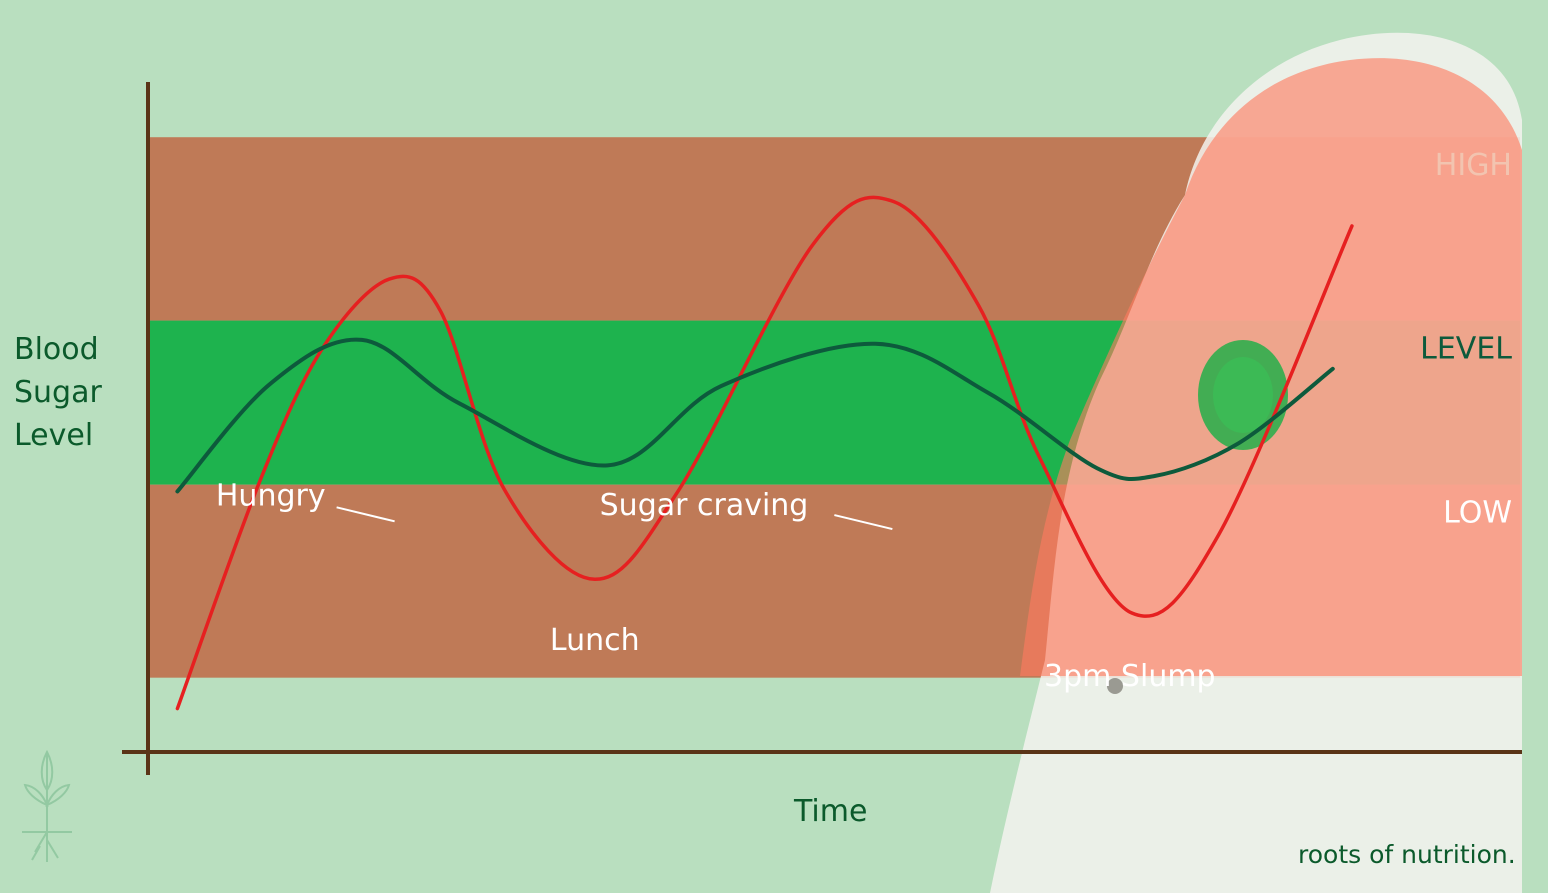 The image size is (1548, 893). I want to click on annotation-sugar-craving: Sugar craving, so click(704, 505).